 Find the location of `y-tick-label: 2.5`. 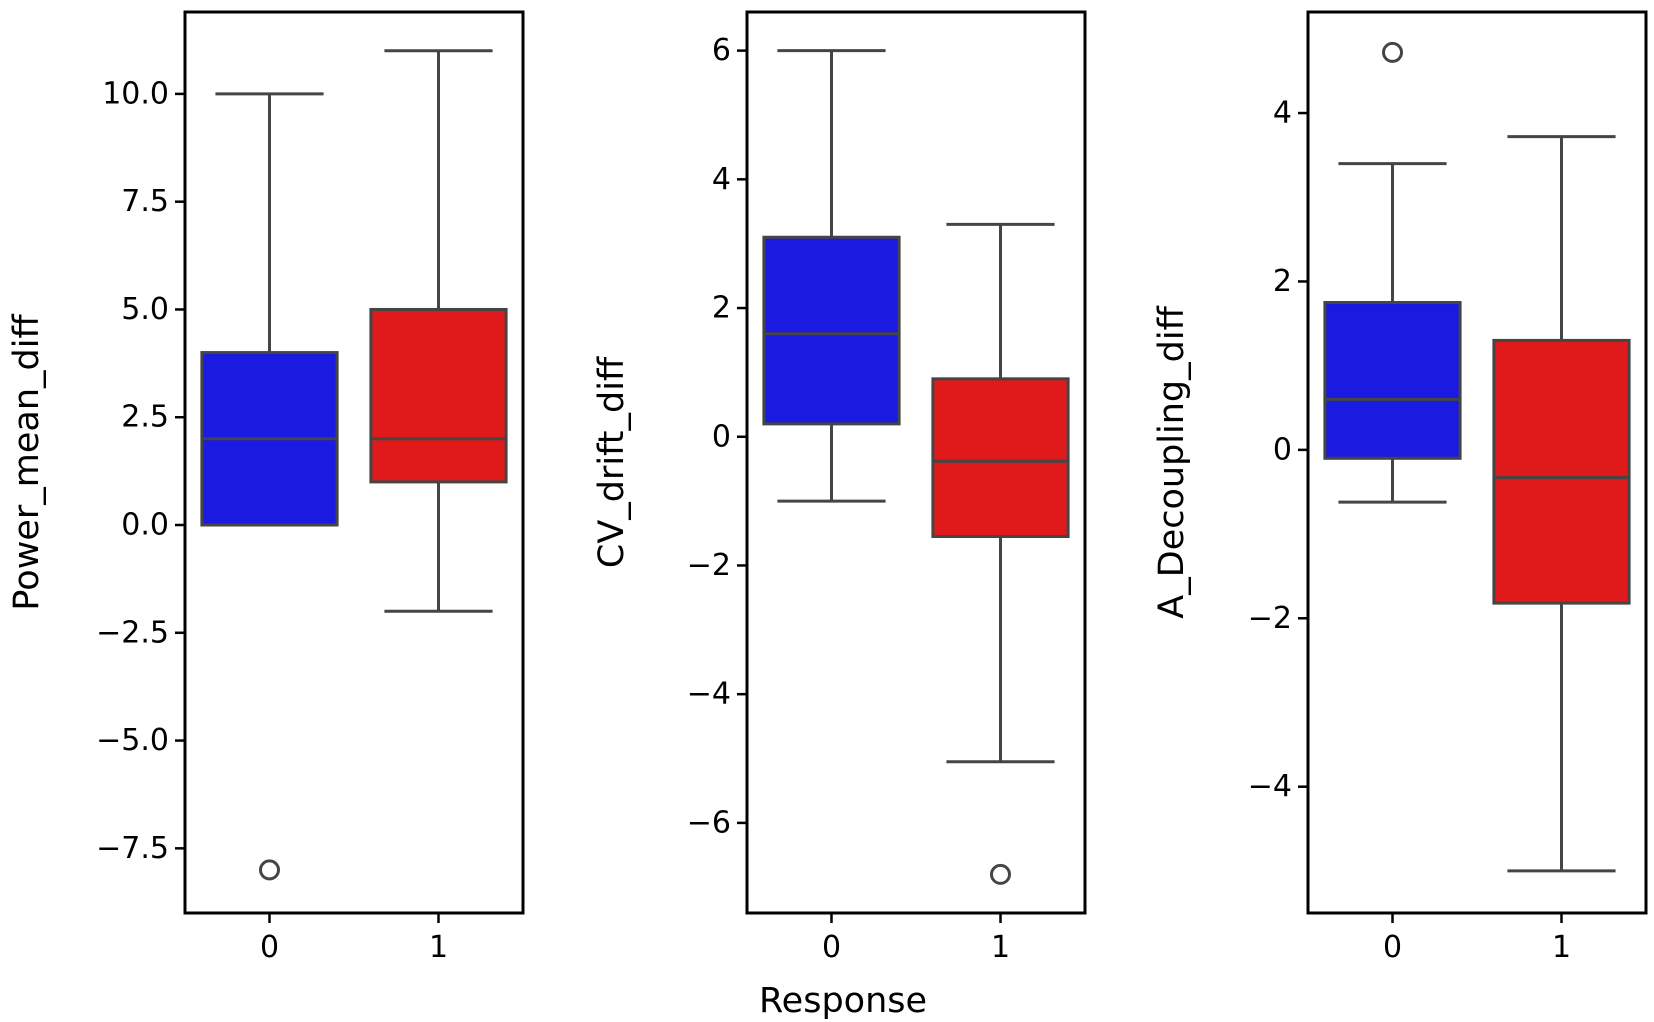

y-tick-label: 2.5 is located at coordinates (145, 417).